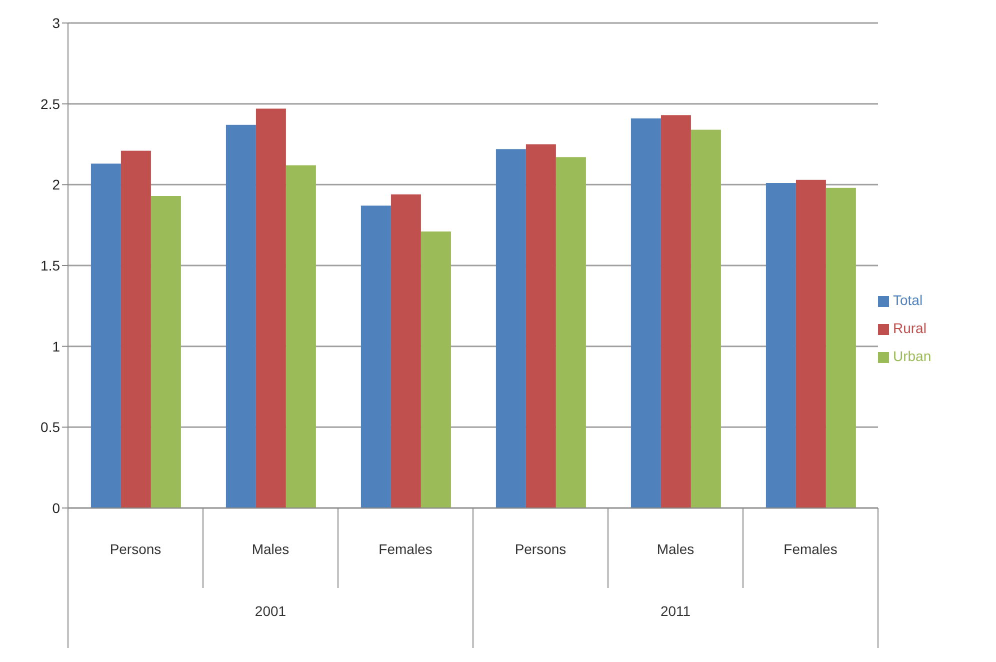 Image resolution: width=996 pixels, height=662 pixels. What do you see at coordinates (50, 104) in the screenshot?
I see `y-tick-label: 2.5` at bounding box center [50, 104].